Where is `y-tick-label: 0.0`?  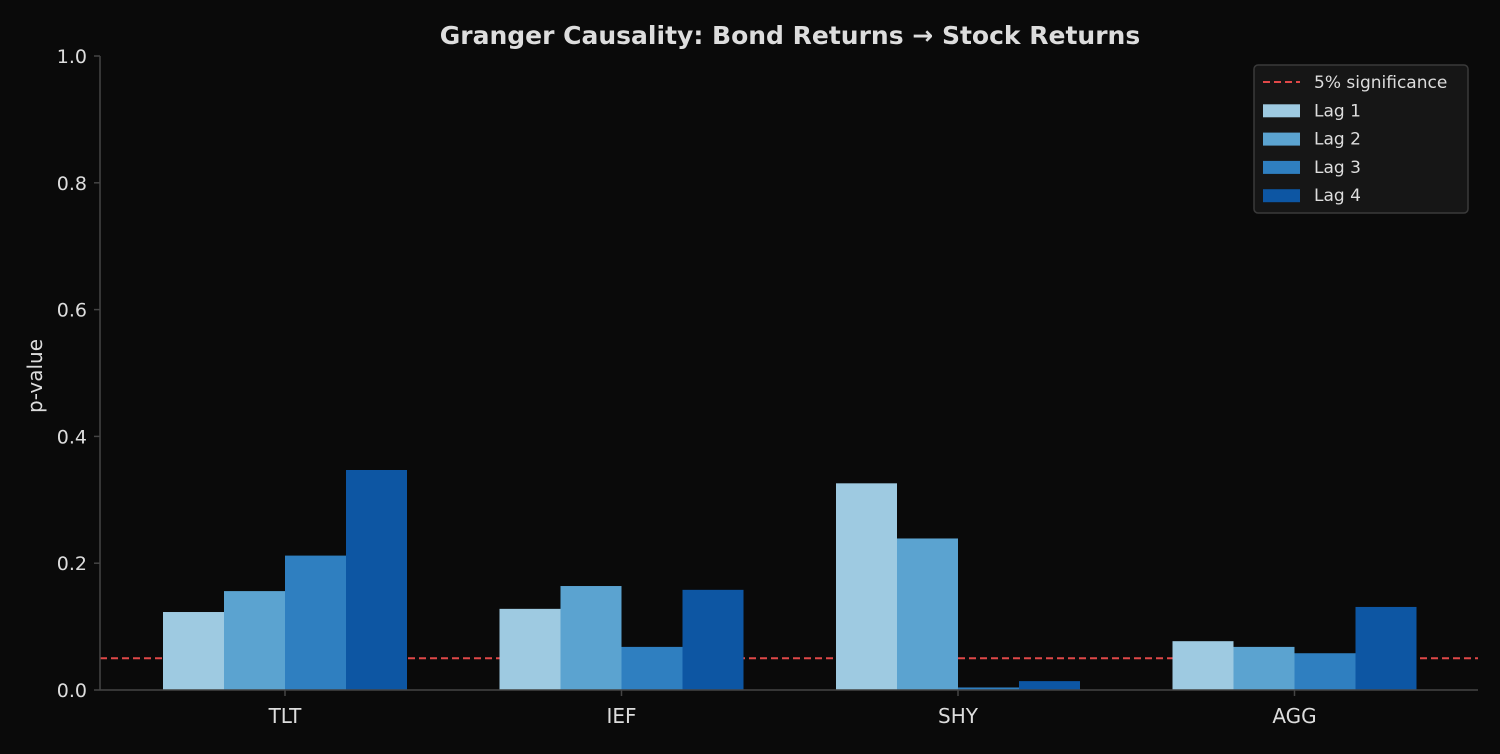
y-tick-label: 0.0 is located at coordinates (72, 691).